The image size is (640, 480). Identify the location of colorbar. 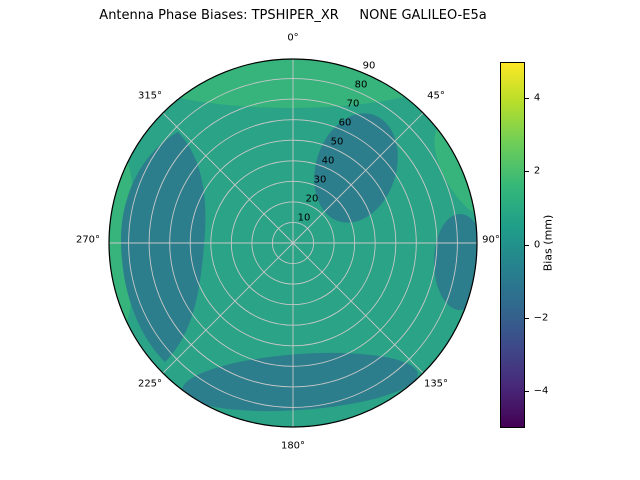
(512, 245).